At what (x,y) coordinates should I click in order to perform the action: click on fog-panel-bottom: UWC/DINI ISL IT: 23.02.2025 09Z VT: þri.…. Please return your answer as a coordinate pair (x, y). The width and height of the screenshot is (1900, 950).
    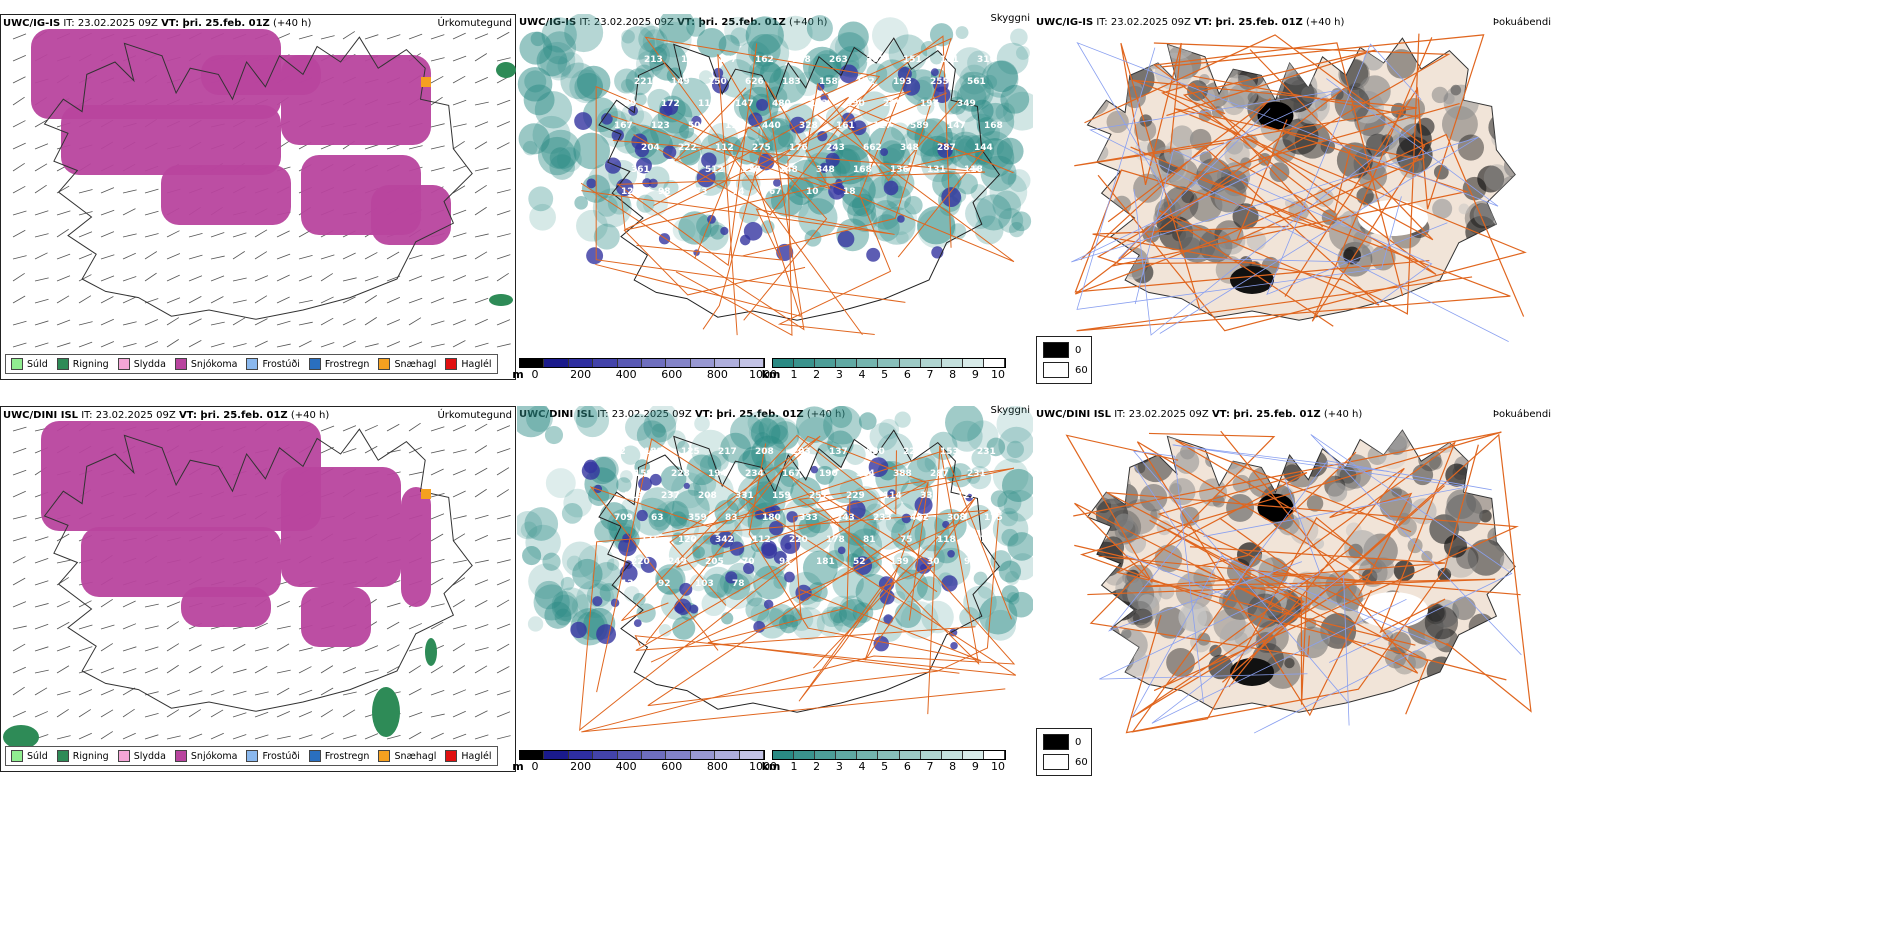
    Looking at the image, I should click on (1294, 591).